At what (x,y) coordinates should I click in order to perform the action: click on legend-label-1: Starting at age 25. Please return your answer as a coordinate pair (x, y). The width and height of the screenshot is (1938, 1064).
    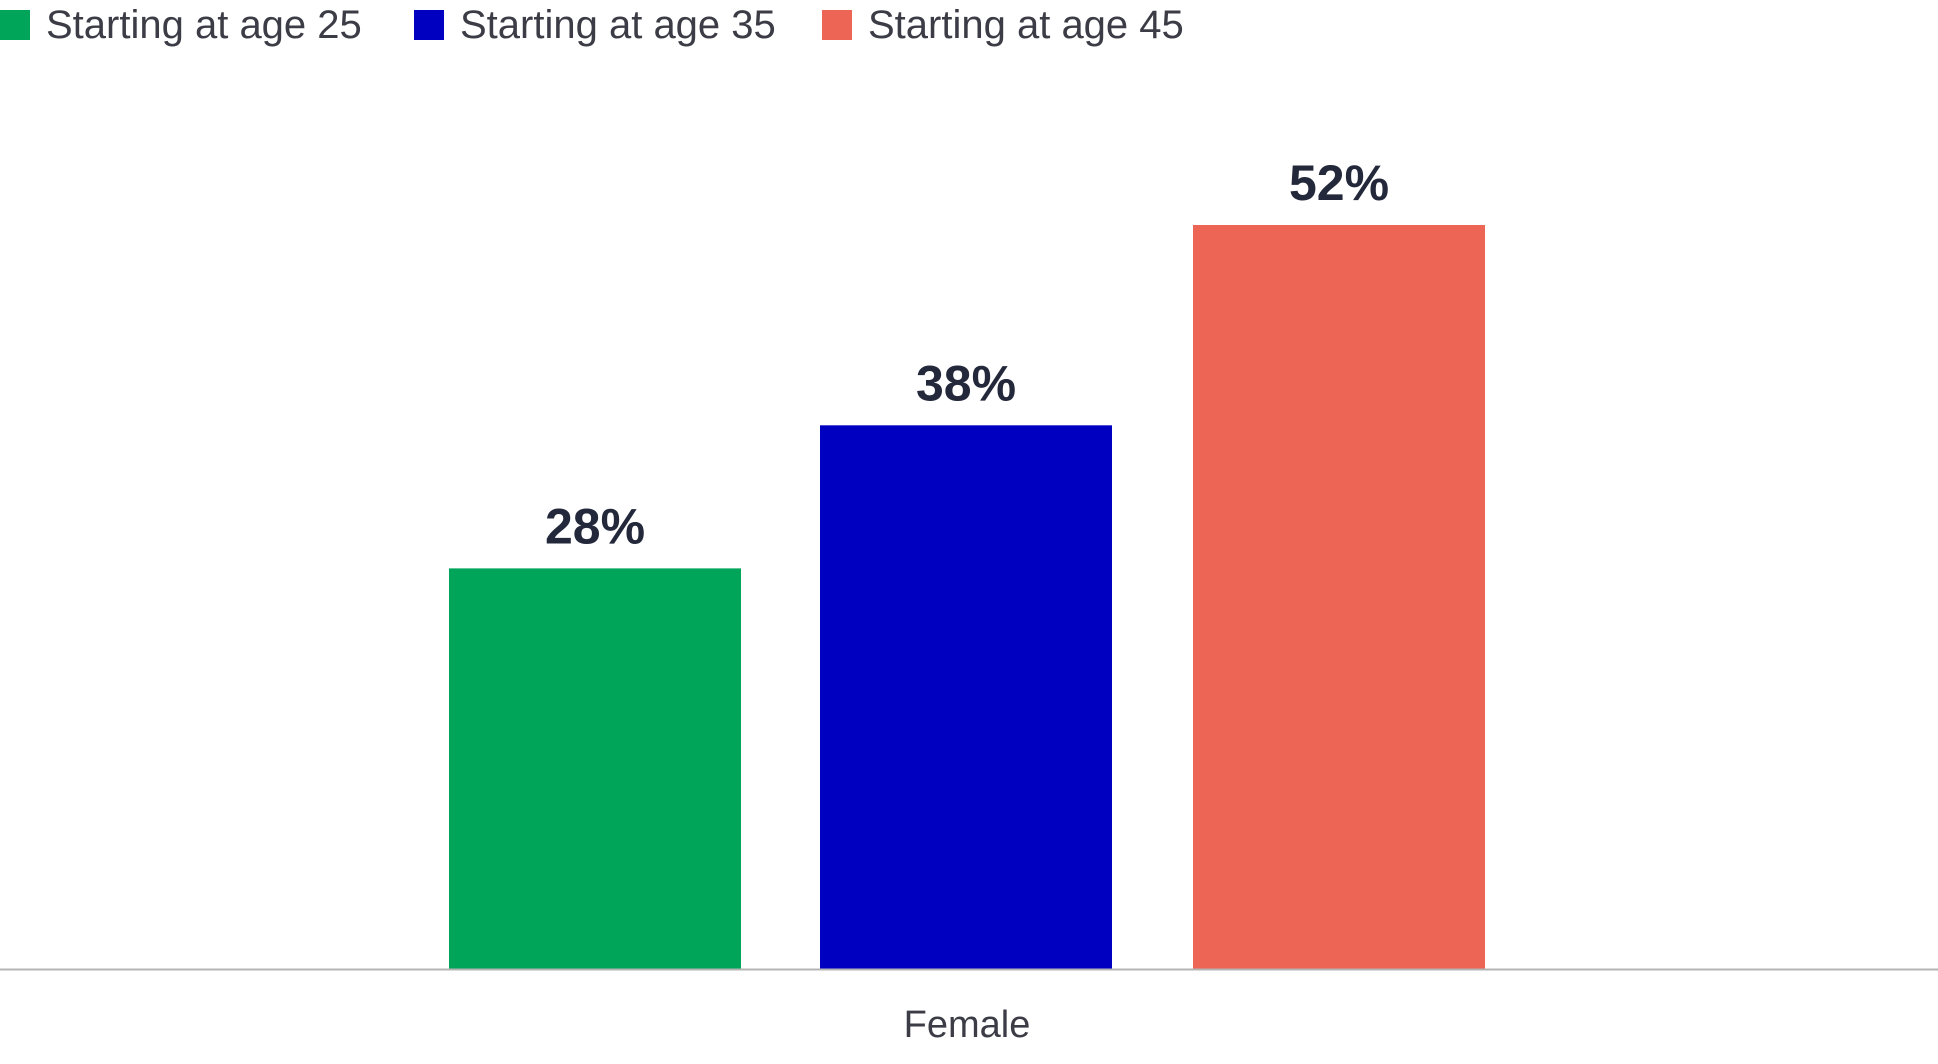
    Looking at the image, I should click on (204, 25).